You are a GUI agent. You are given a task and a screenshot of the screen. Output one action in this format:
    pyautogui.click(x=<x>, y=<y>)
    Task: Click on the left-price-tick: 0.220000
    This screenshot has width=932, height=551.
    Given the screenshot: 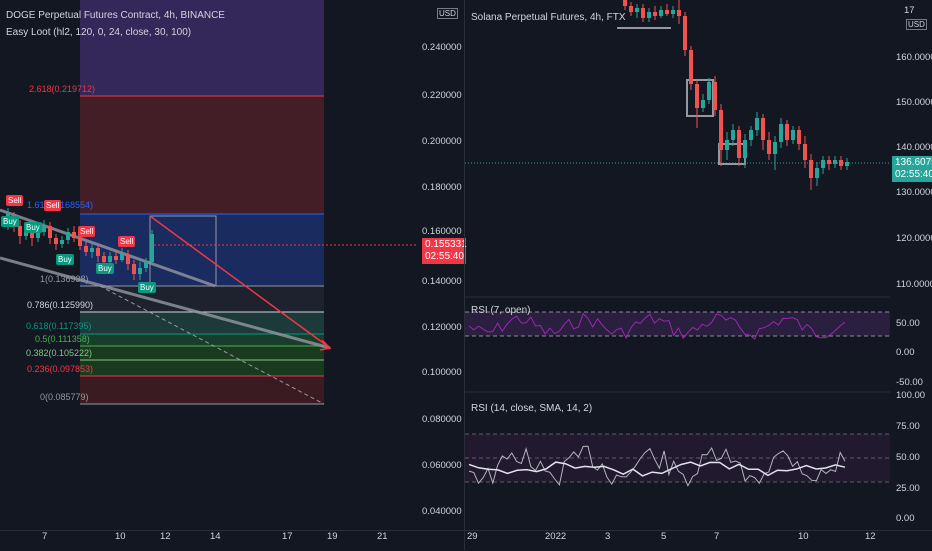 What is the action you would take?
    pyautogui.click(x=442, y=95)
    